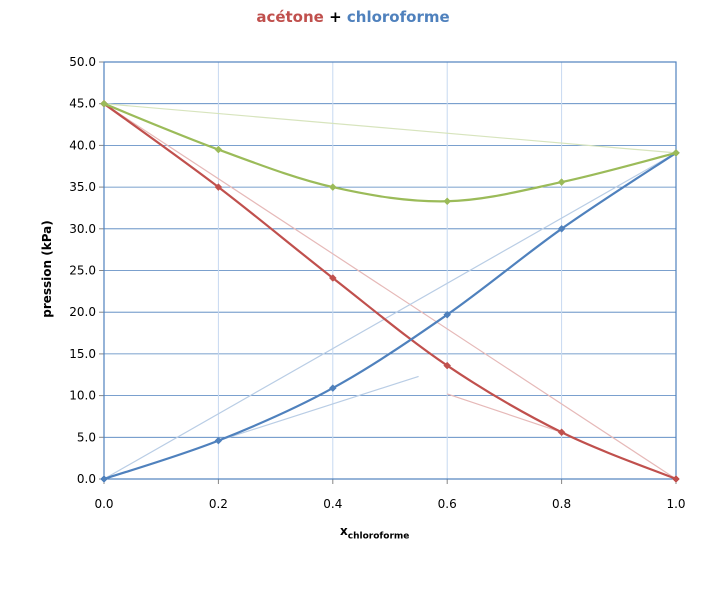  I want to click on reference-line-henry-chloroforme, so click(318, 408).